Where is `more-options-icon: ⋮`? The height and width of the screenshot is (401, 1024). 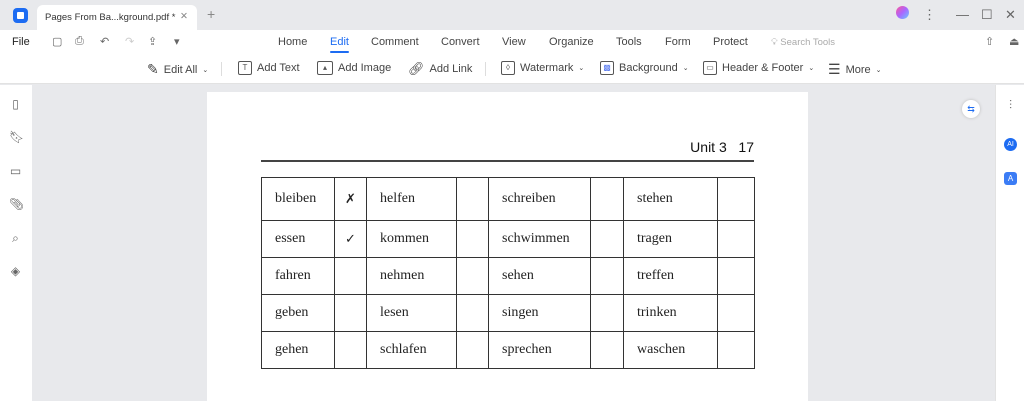
more-options-icon: ⋮ is located at coordinates (929, 14).